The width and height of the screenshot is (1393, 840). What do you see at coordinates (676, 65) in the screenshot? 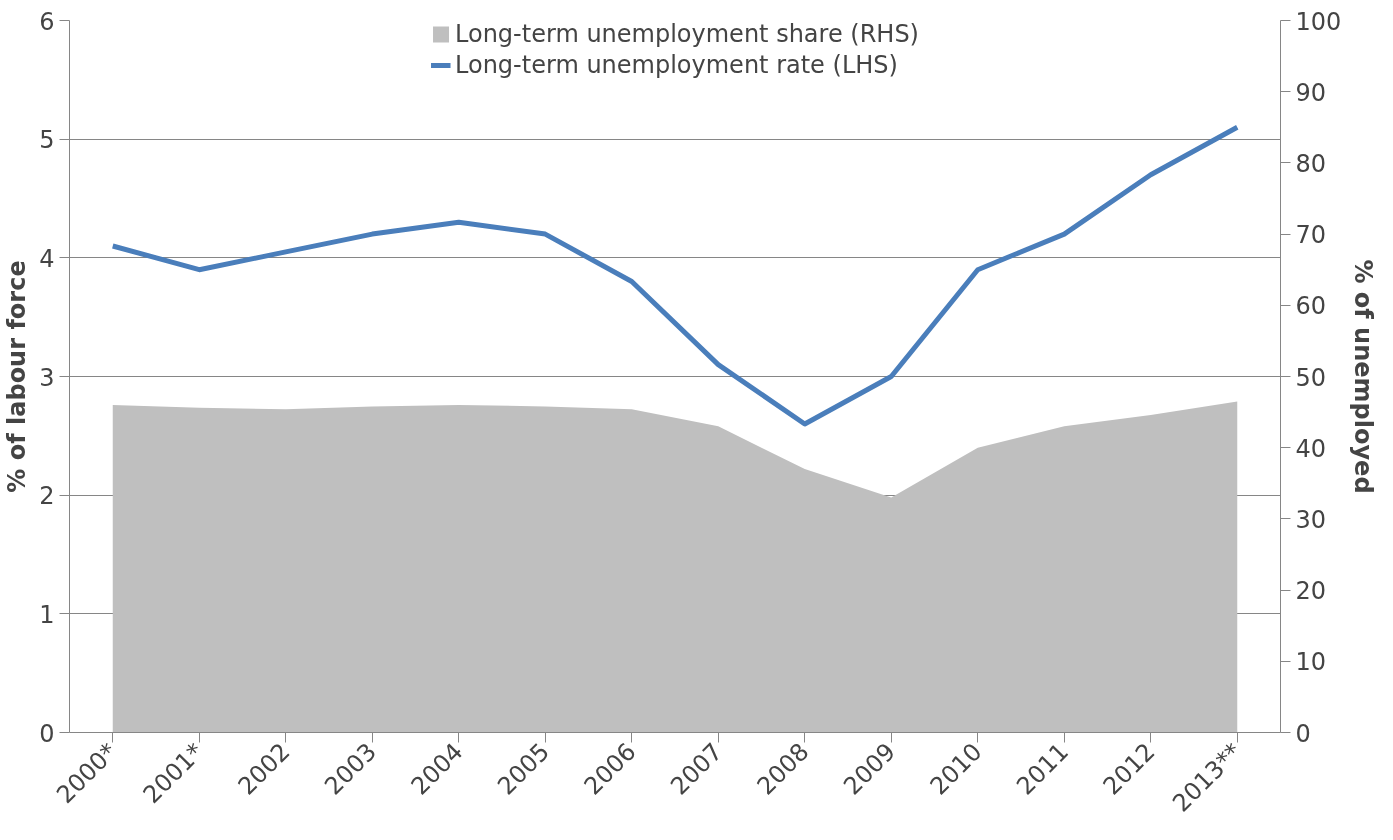
I see `legend-label: Long-term unemployment rate (LHS)` at bounding box center [676, 65].